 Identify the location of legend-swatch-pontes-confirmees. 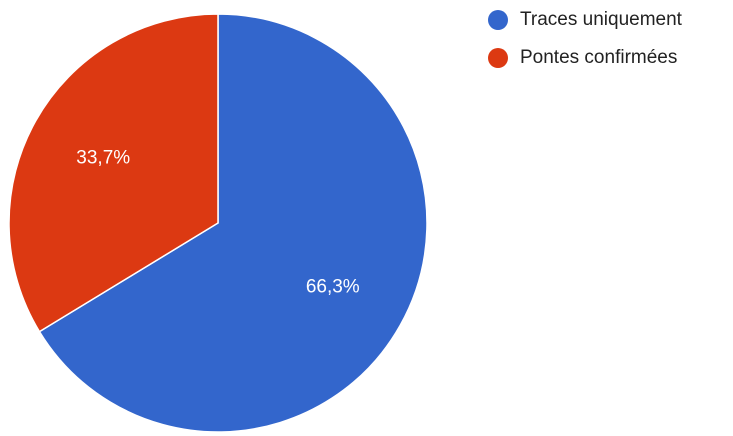
(498, 58).